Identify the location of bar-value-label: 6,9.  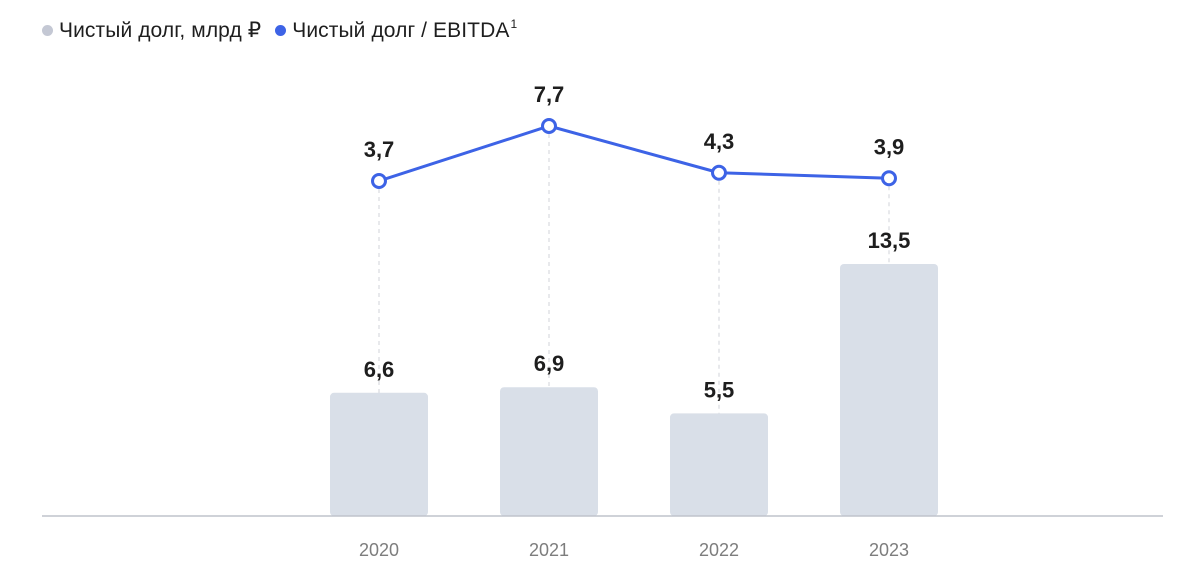
(549, 363).